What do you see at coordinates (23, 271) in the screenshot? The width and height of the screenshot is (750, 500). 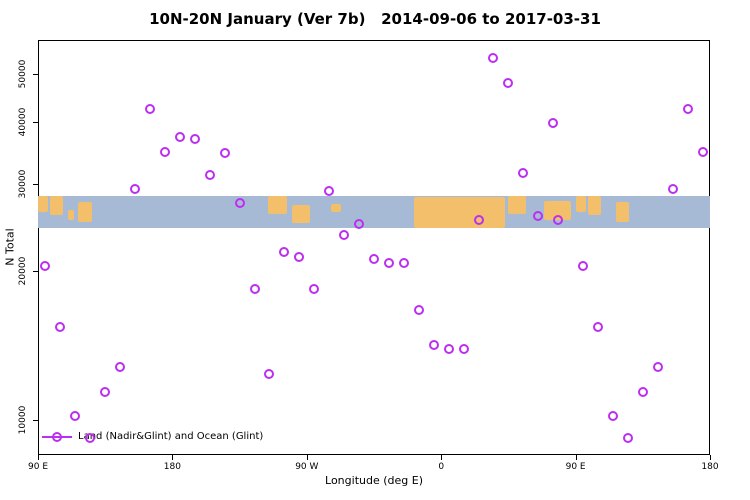 I see `y-tick-label: 20000` at bounding box center [23, 271].